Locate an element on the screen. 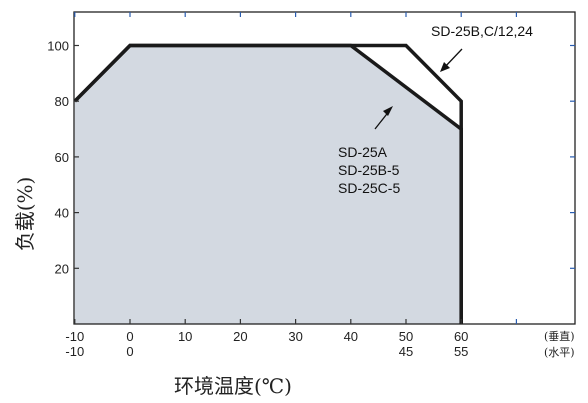  x-tick-label-vertical: 0 is located at coordinates (129, 336).